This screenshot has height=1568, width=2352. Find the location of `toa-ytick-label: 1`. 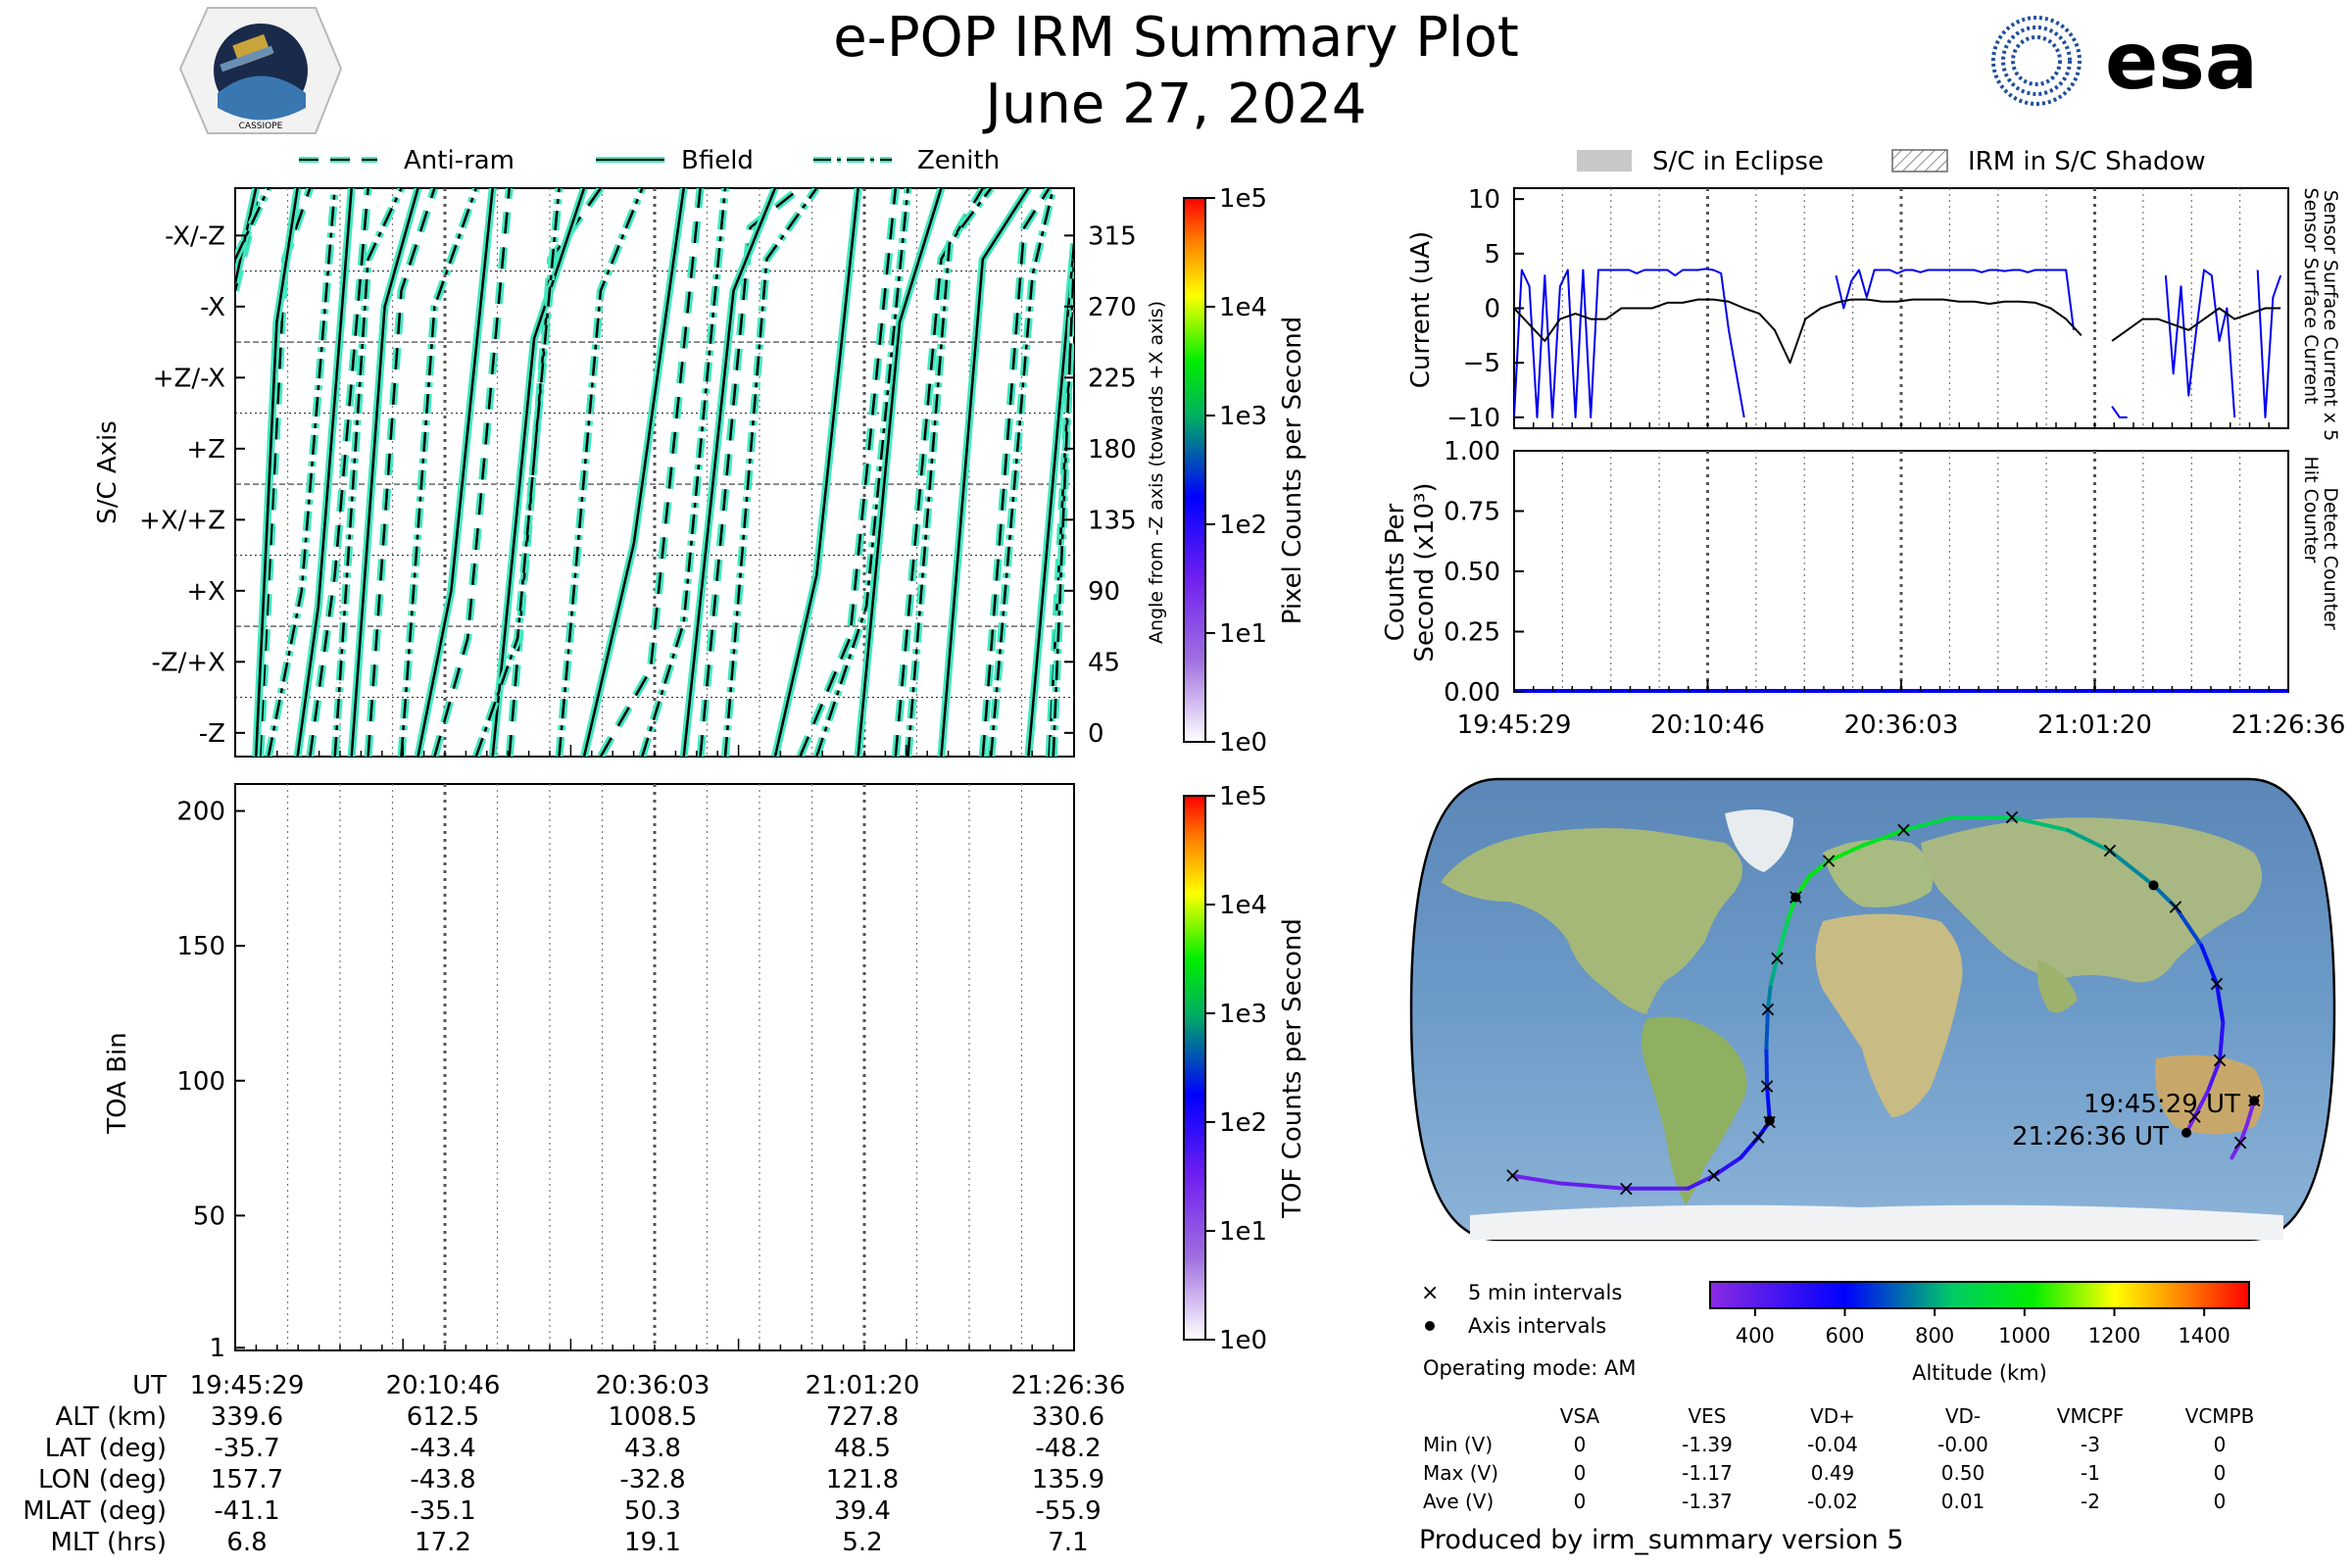

toa-ytick-label: 1 is located at coordinates (217, 1348).